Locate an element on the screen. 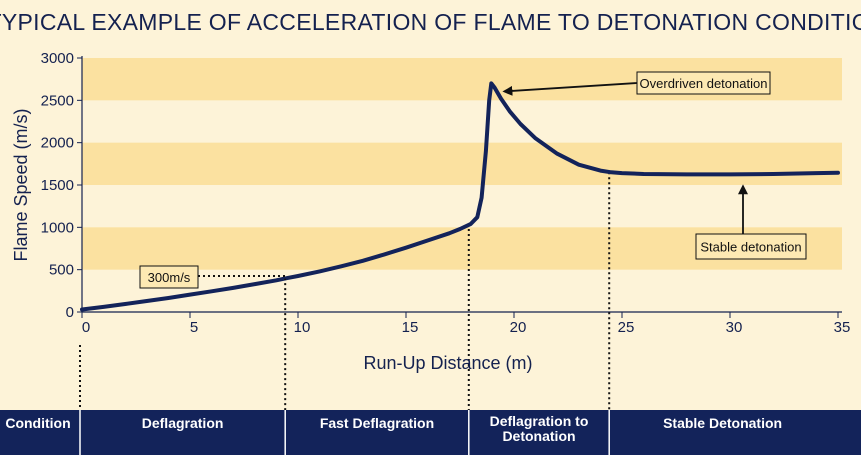 The width and height of the screenshot is (861, 455). x-tick-label: 20 is located at coordinates (518, 327).